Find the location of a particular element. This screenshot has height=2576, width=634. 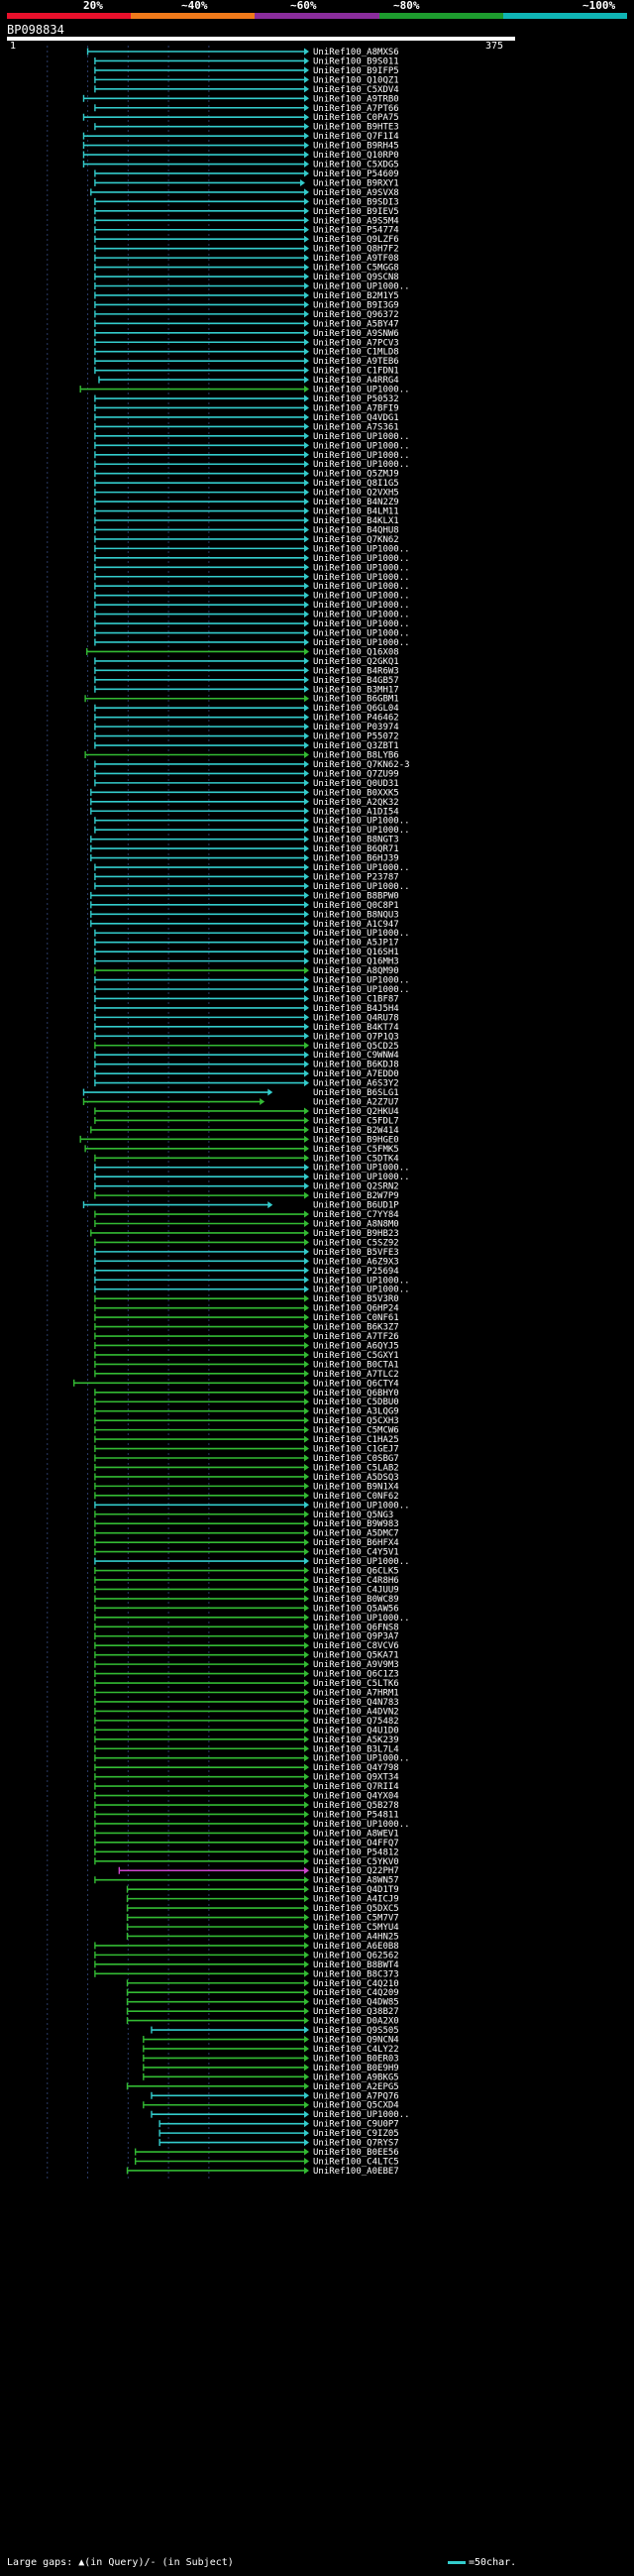

hit-row: UniRef100_A7S361 is located at coordinates (246, 427).